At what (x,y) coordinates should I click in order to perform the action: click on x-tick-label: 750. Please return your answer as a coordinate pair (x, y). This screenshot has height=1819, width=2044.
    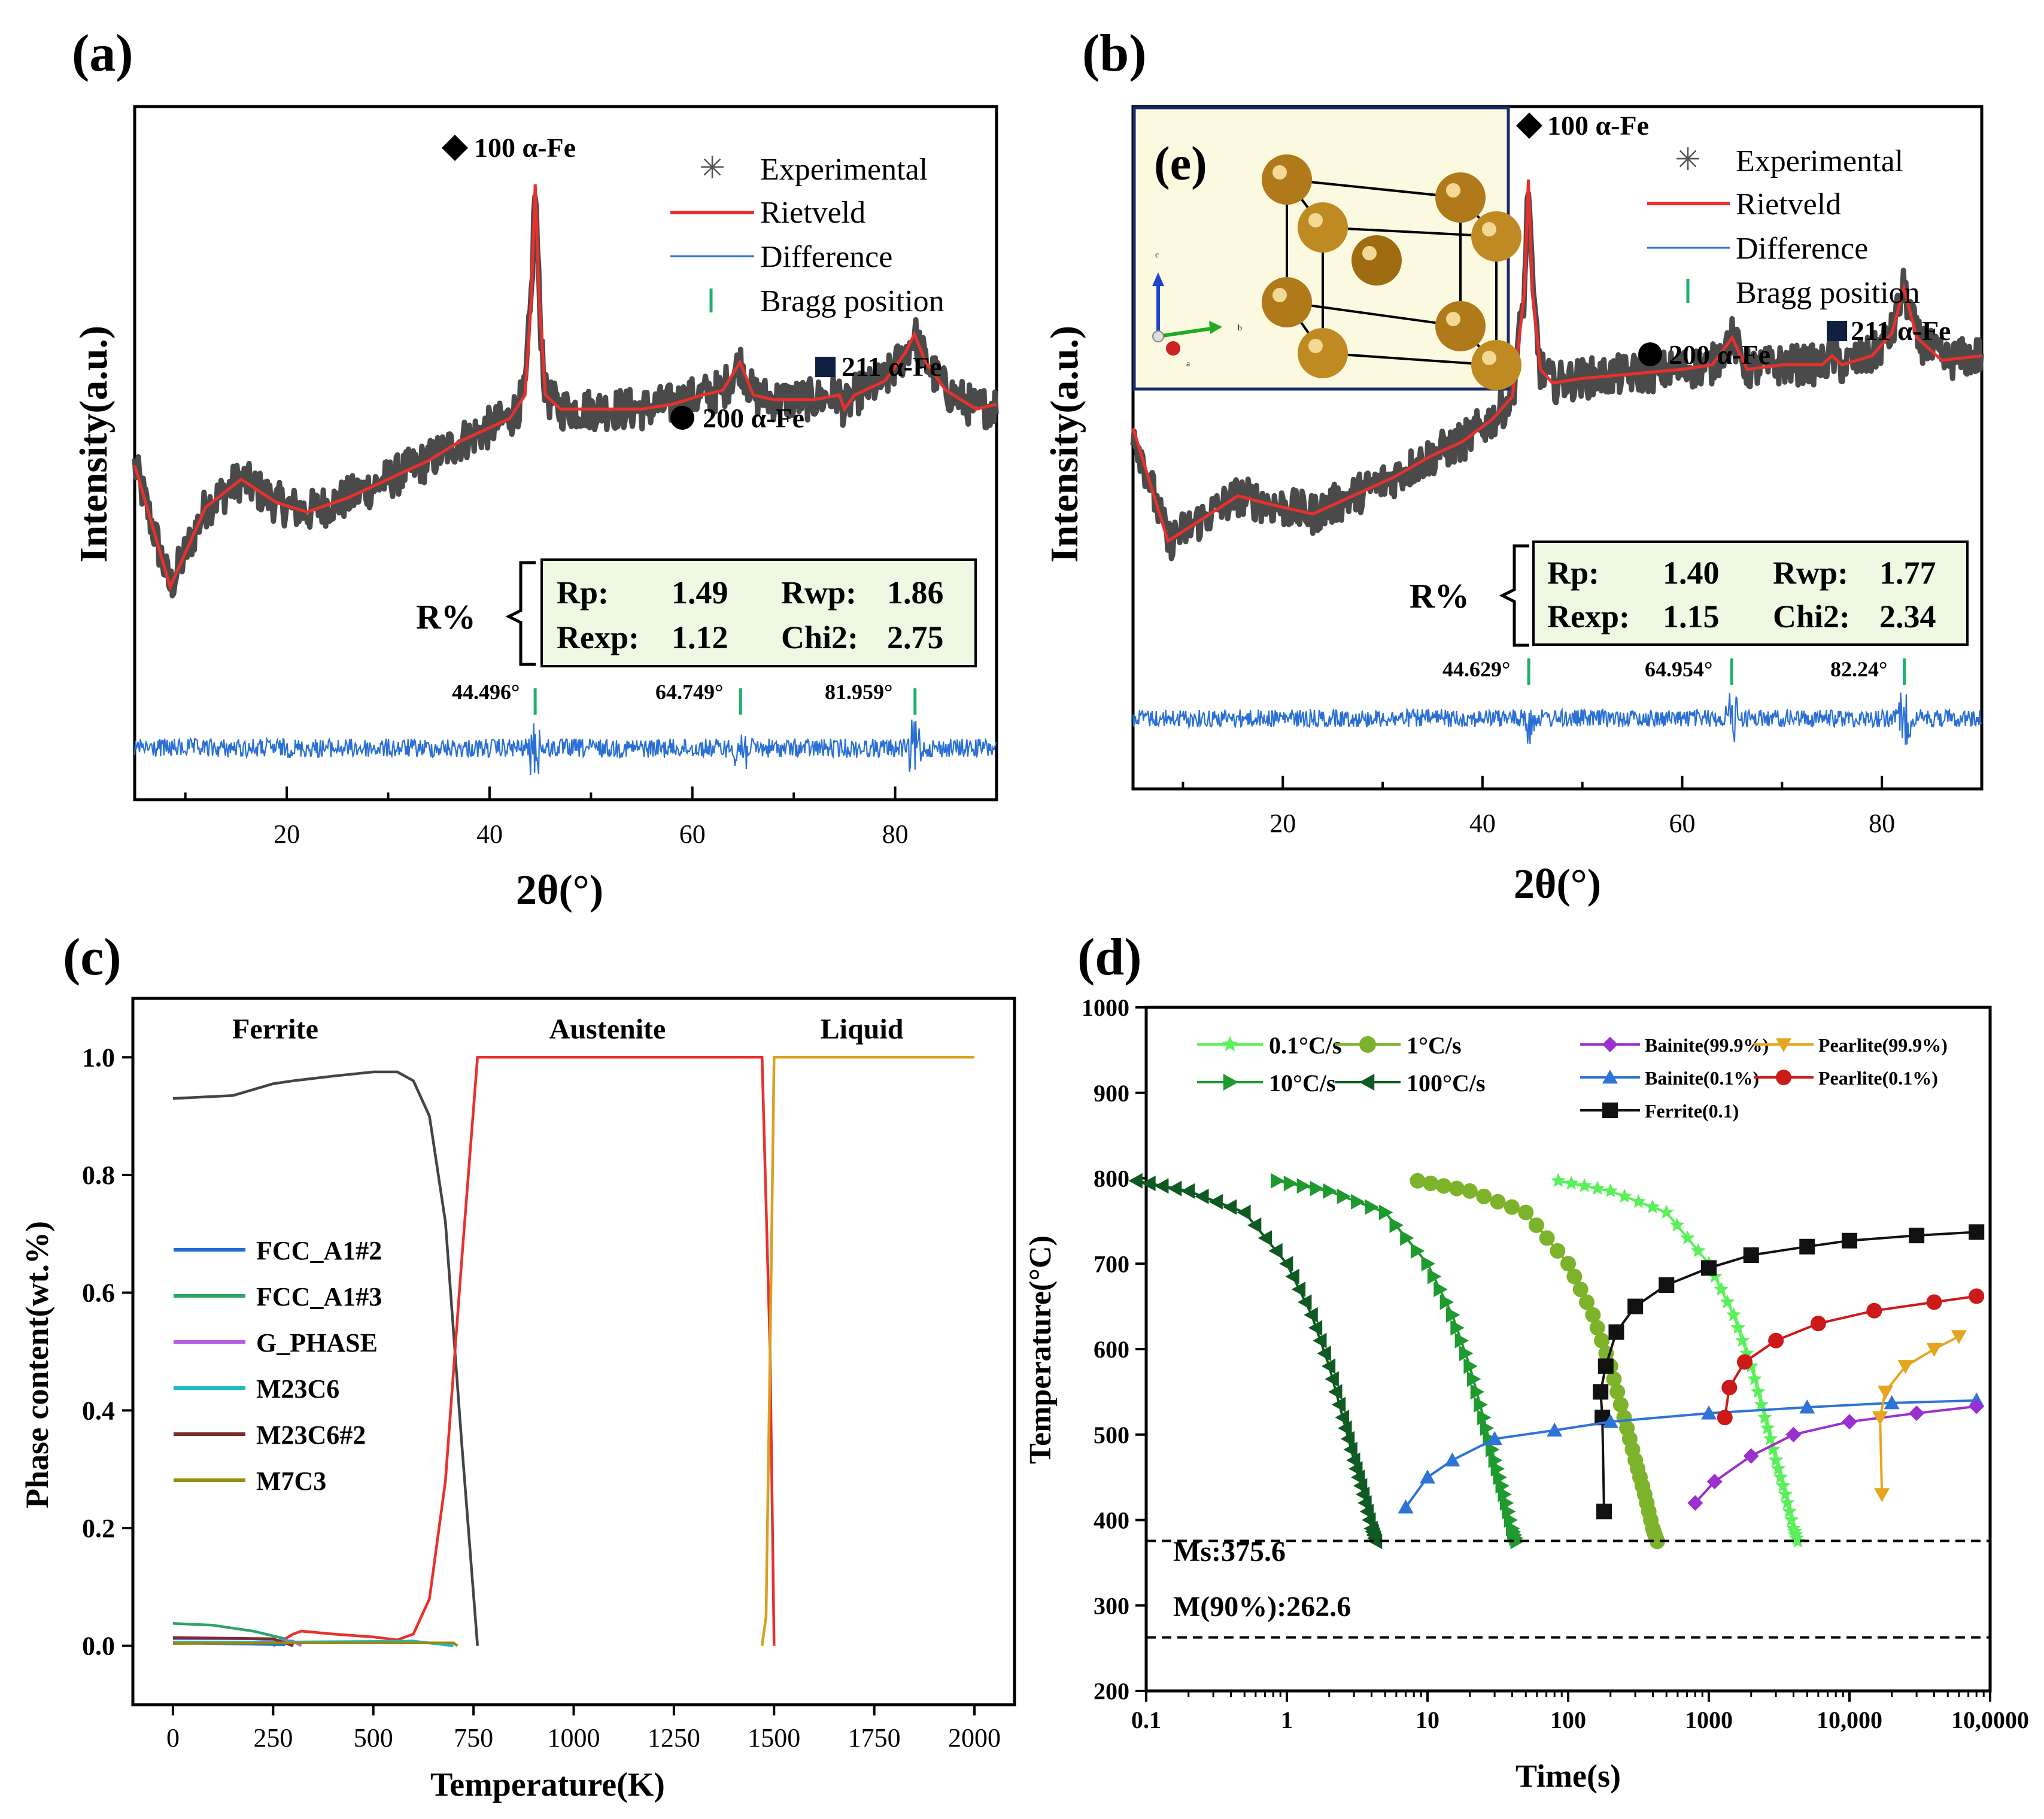
    Looking at the image, I should click on (473, 1738).